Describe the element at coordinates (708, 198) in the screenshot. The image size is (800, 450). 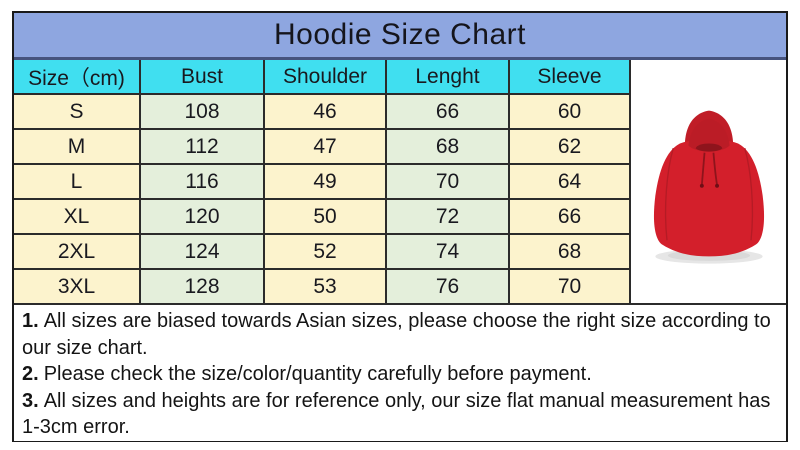
I see `hoodie-body` at that location.